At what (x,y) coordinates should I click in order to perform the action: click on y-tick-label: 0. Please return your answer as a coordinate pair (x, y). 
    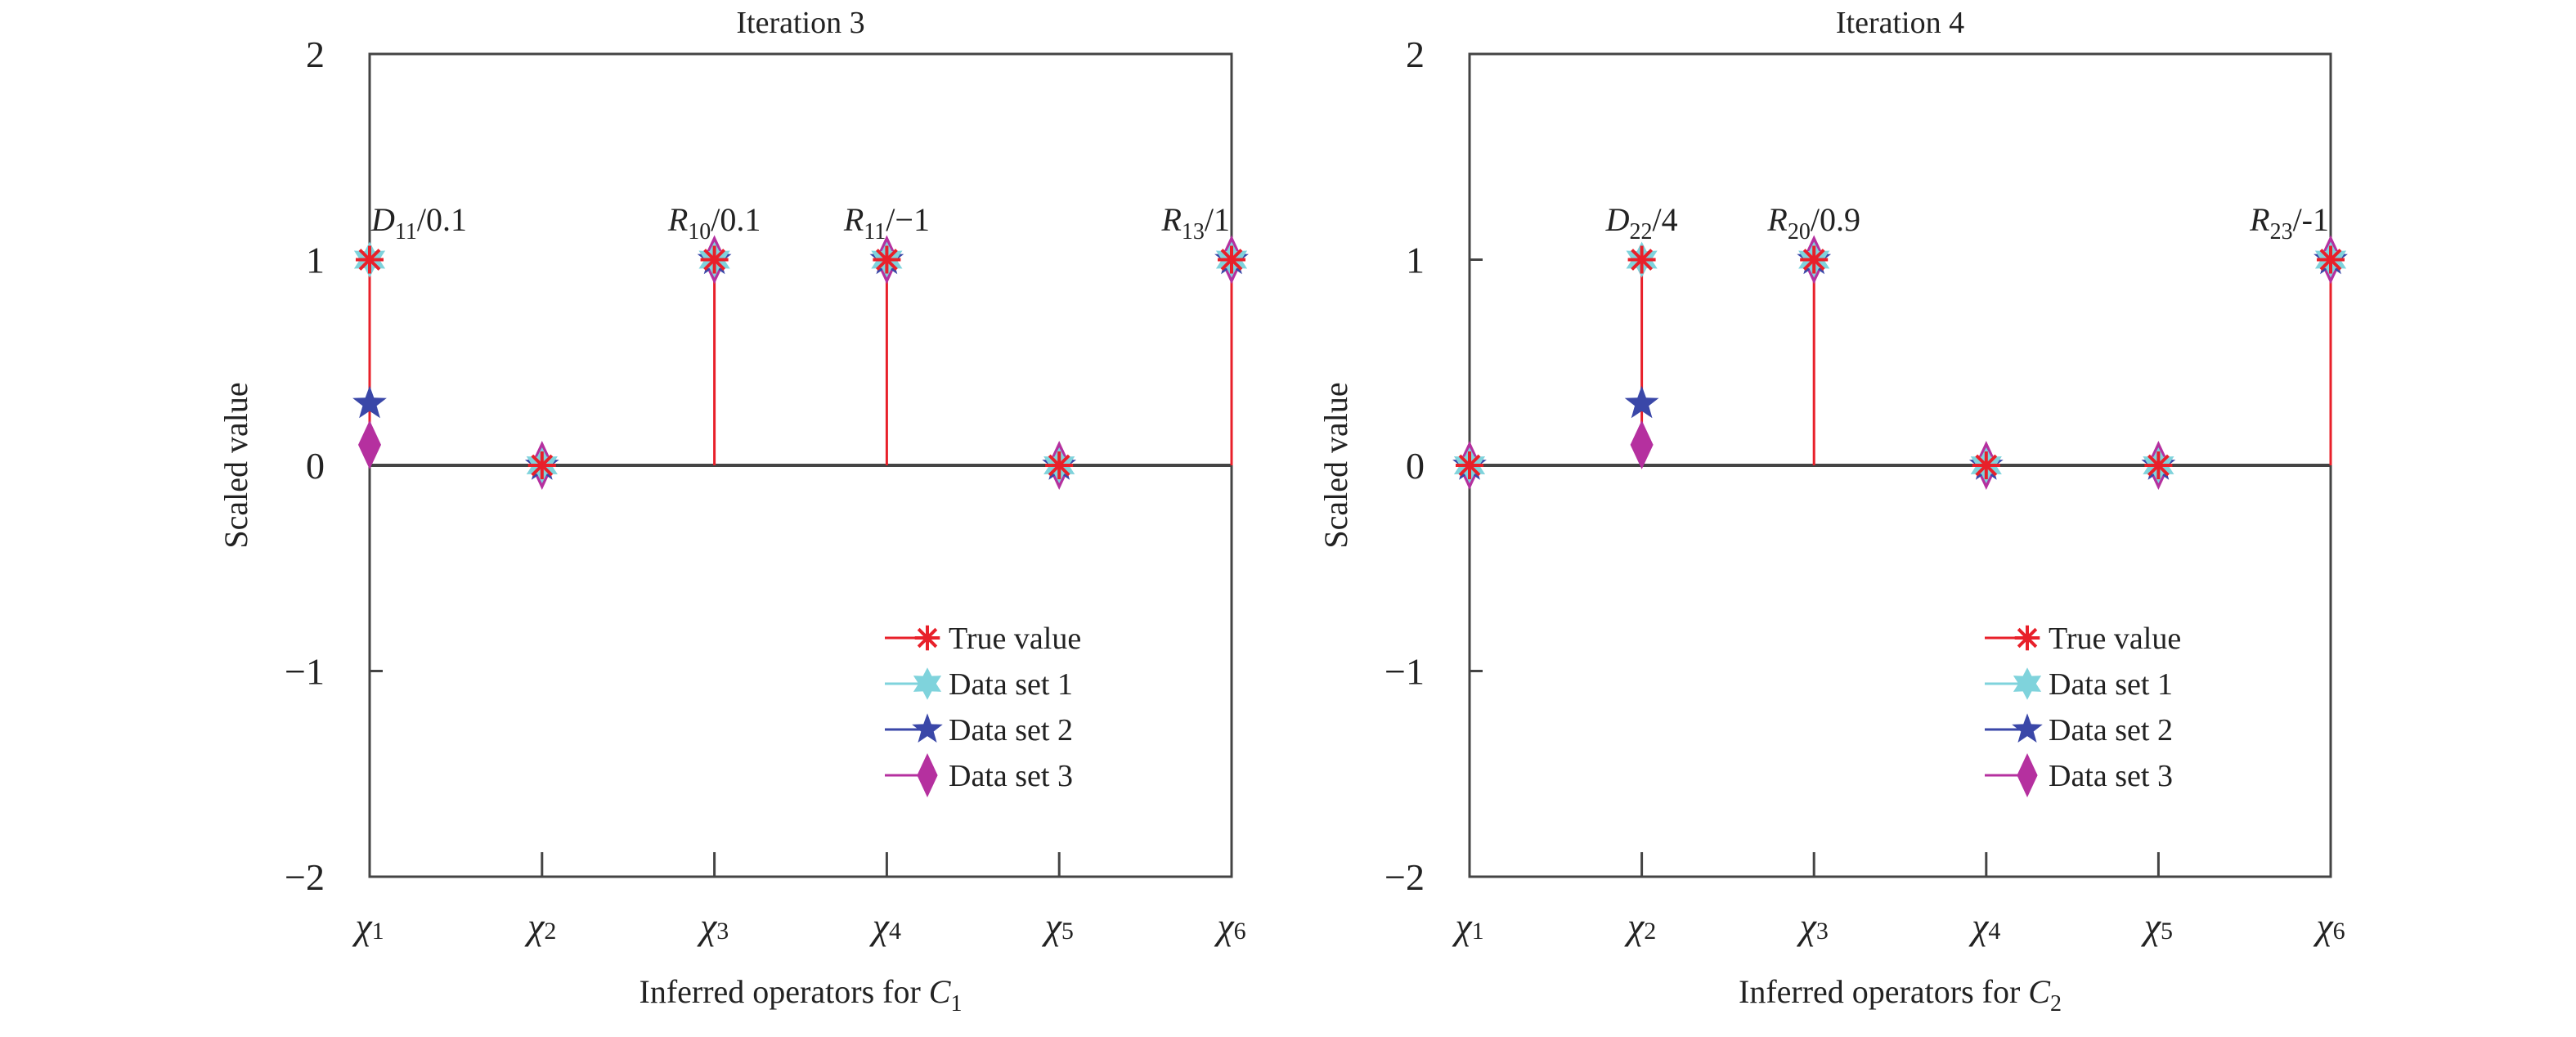
    Looking at the image, I should click on (316, 466).